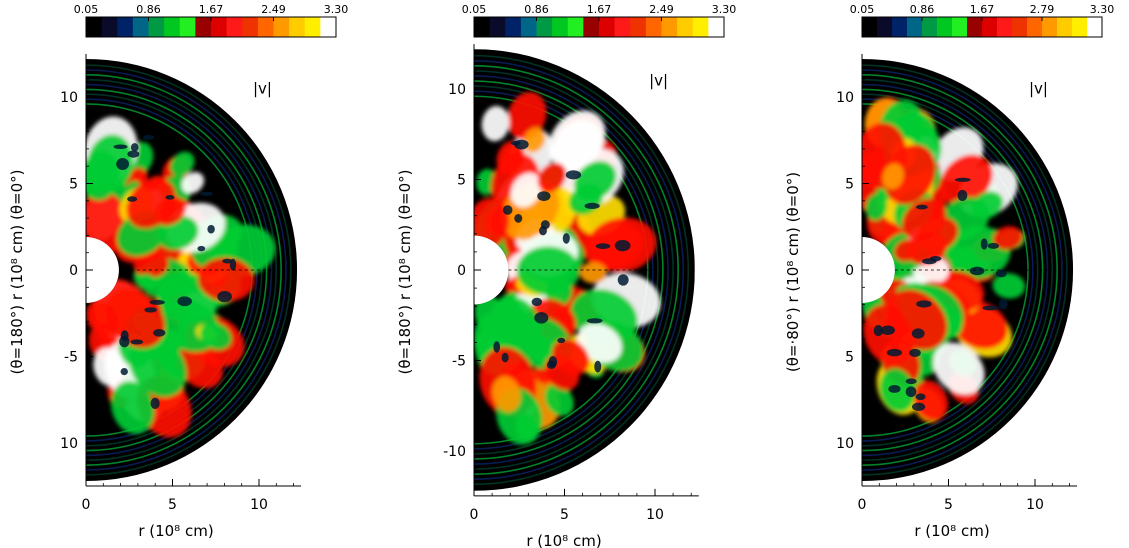  I want to click on y-tick-label: -10, so click(454, 452).